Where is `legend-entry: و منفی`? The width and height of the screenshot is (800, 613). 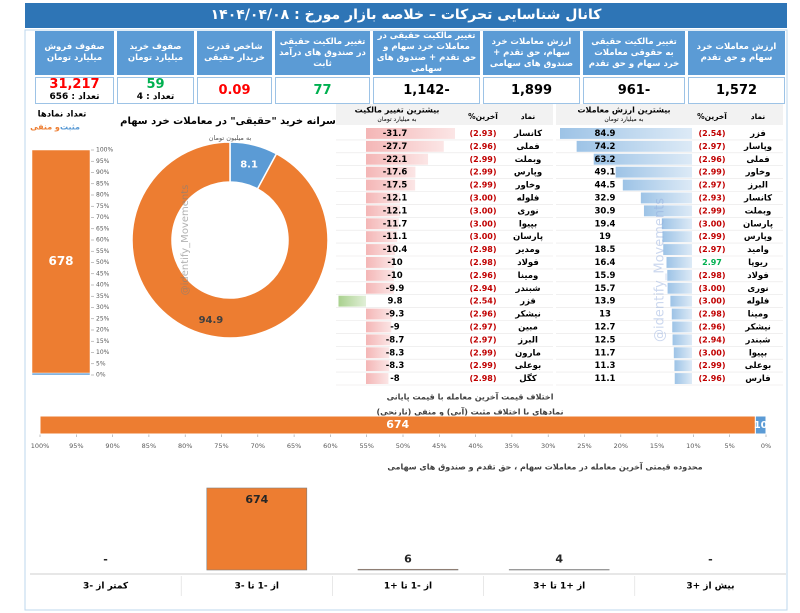
legend-entry: و منفی is located at coordinates (45, 127).